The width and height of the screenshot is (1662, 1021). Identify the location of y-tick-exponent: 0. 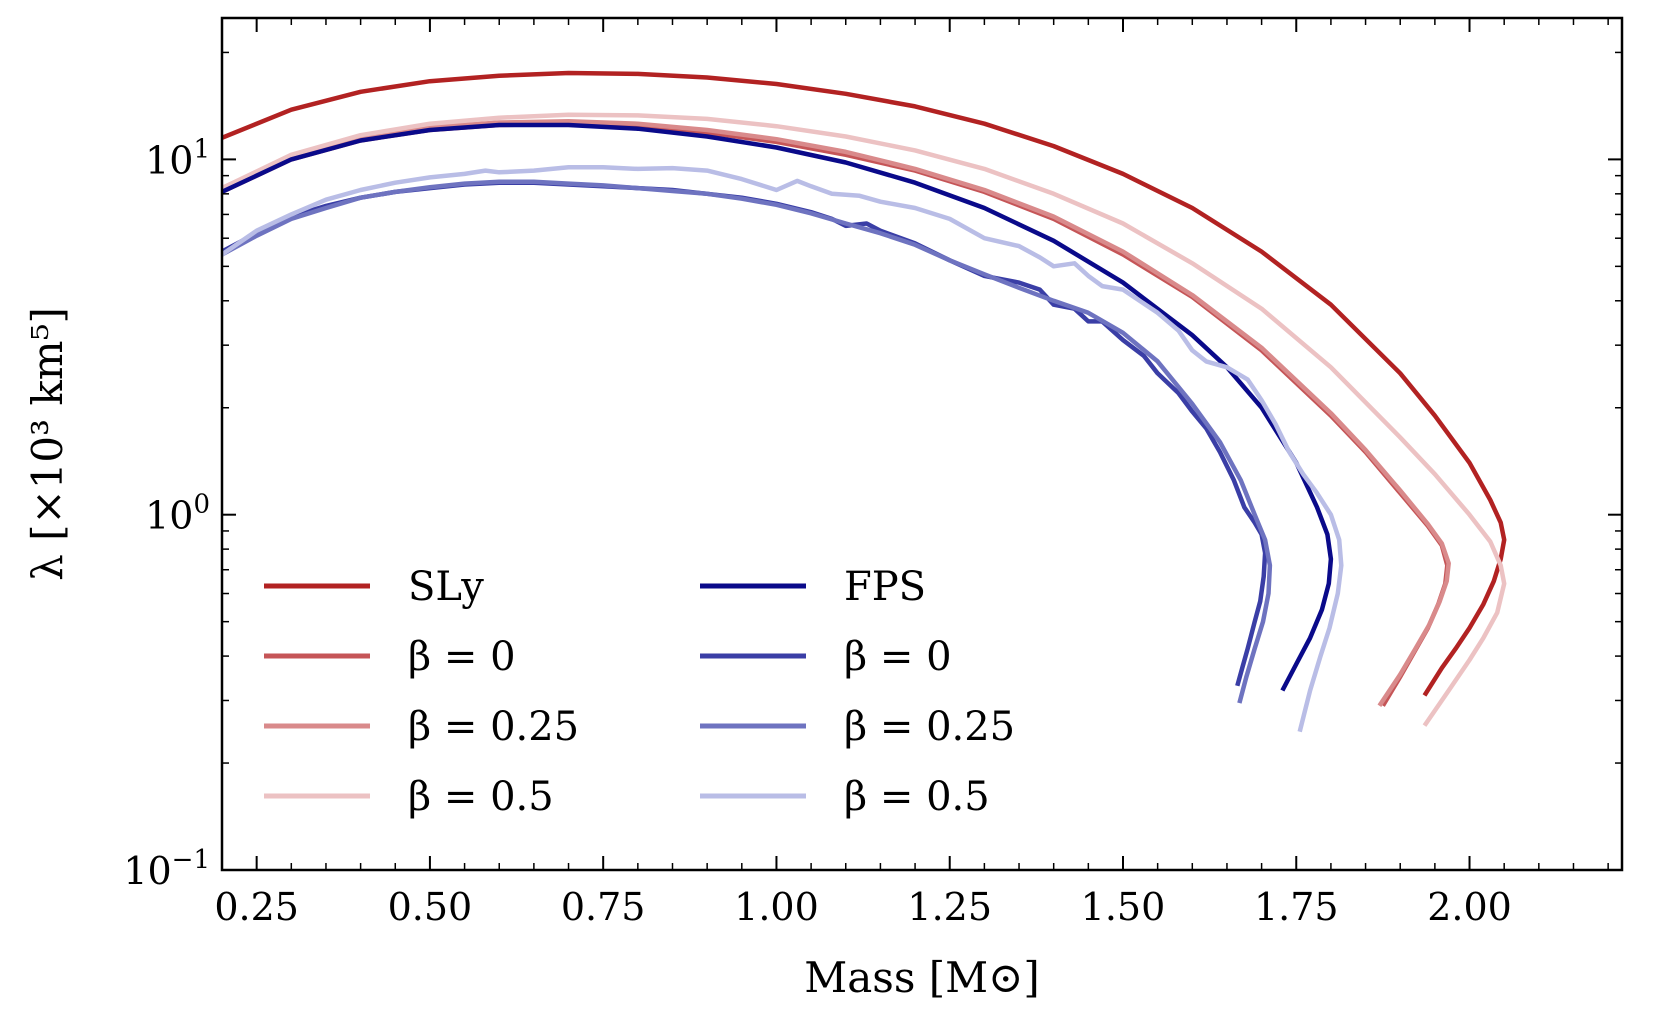
(201, 505).